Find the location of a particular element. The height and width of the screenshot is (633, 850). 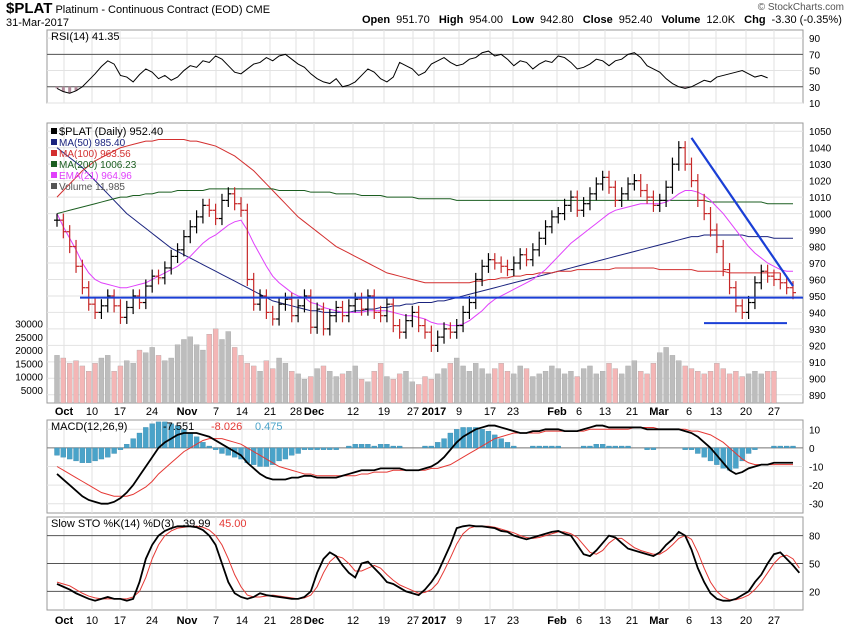

x-tick-label: 2017 is located at coordinates (434, 621).